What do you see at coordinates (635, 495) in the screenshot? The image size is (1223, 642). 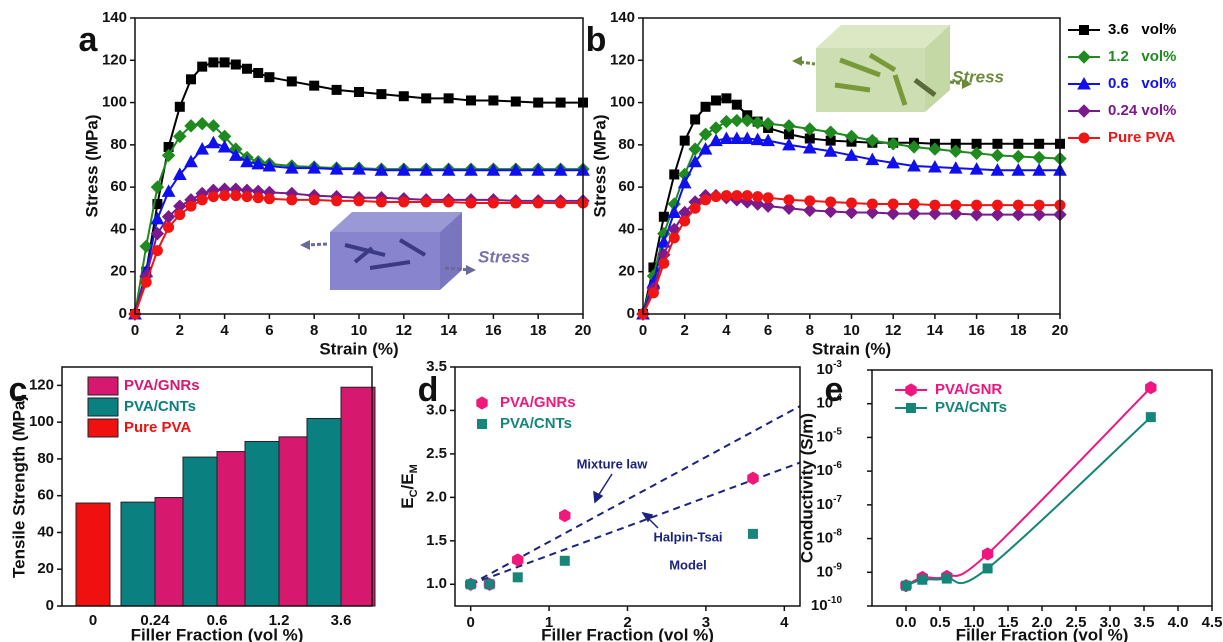 I see `fit-line` at bounding box center [635, 495].